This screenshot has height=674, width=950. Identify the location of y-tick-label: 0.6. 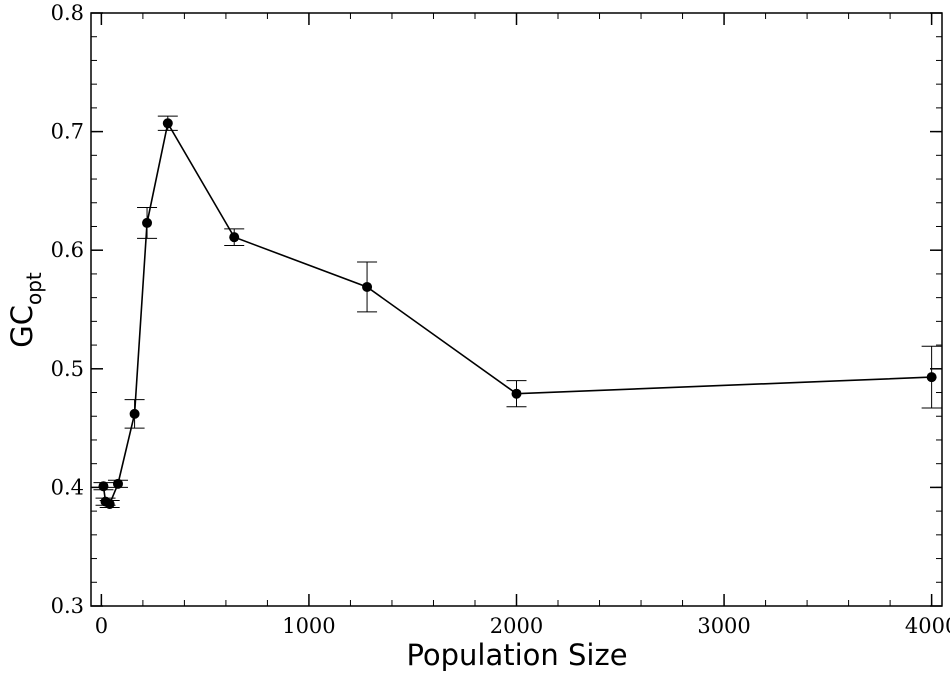
(67, 250).